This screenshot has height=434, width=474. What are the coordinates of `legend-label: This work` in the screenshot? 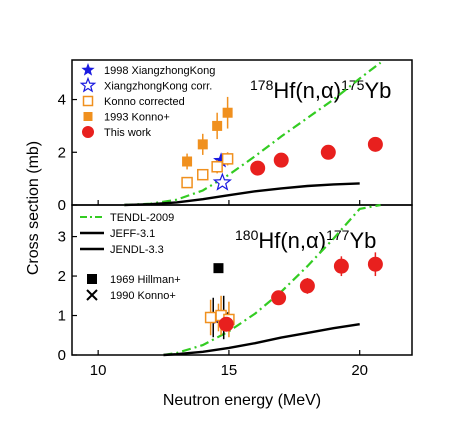 It's located at (128, 133).